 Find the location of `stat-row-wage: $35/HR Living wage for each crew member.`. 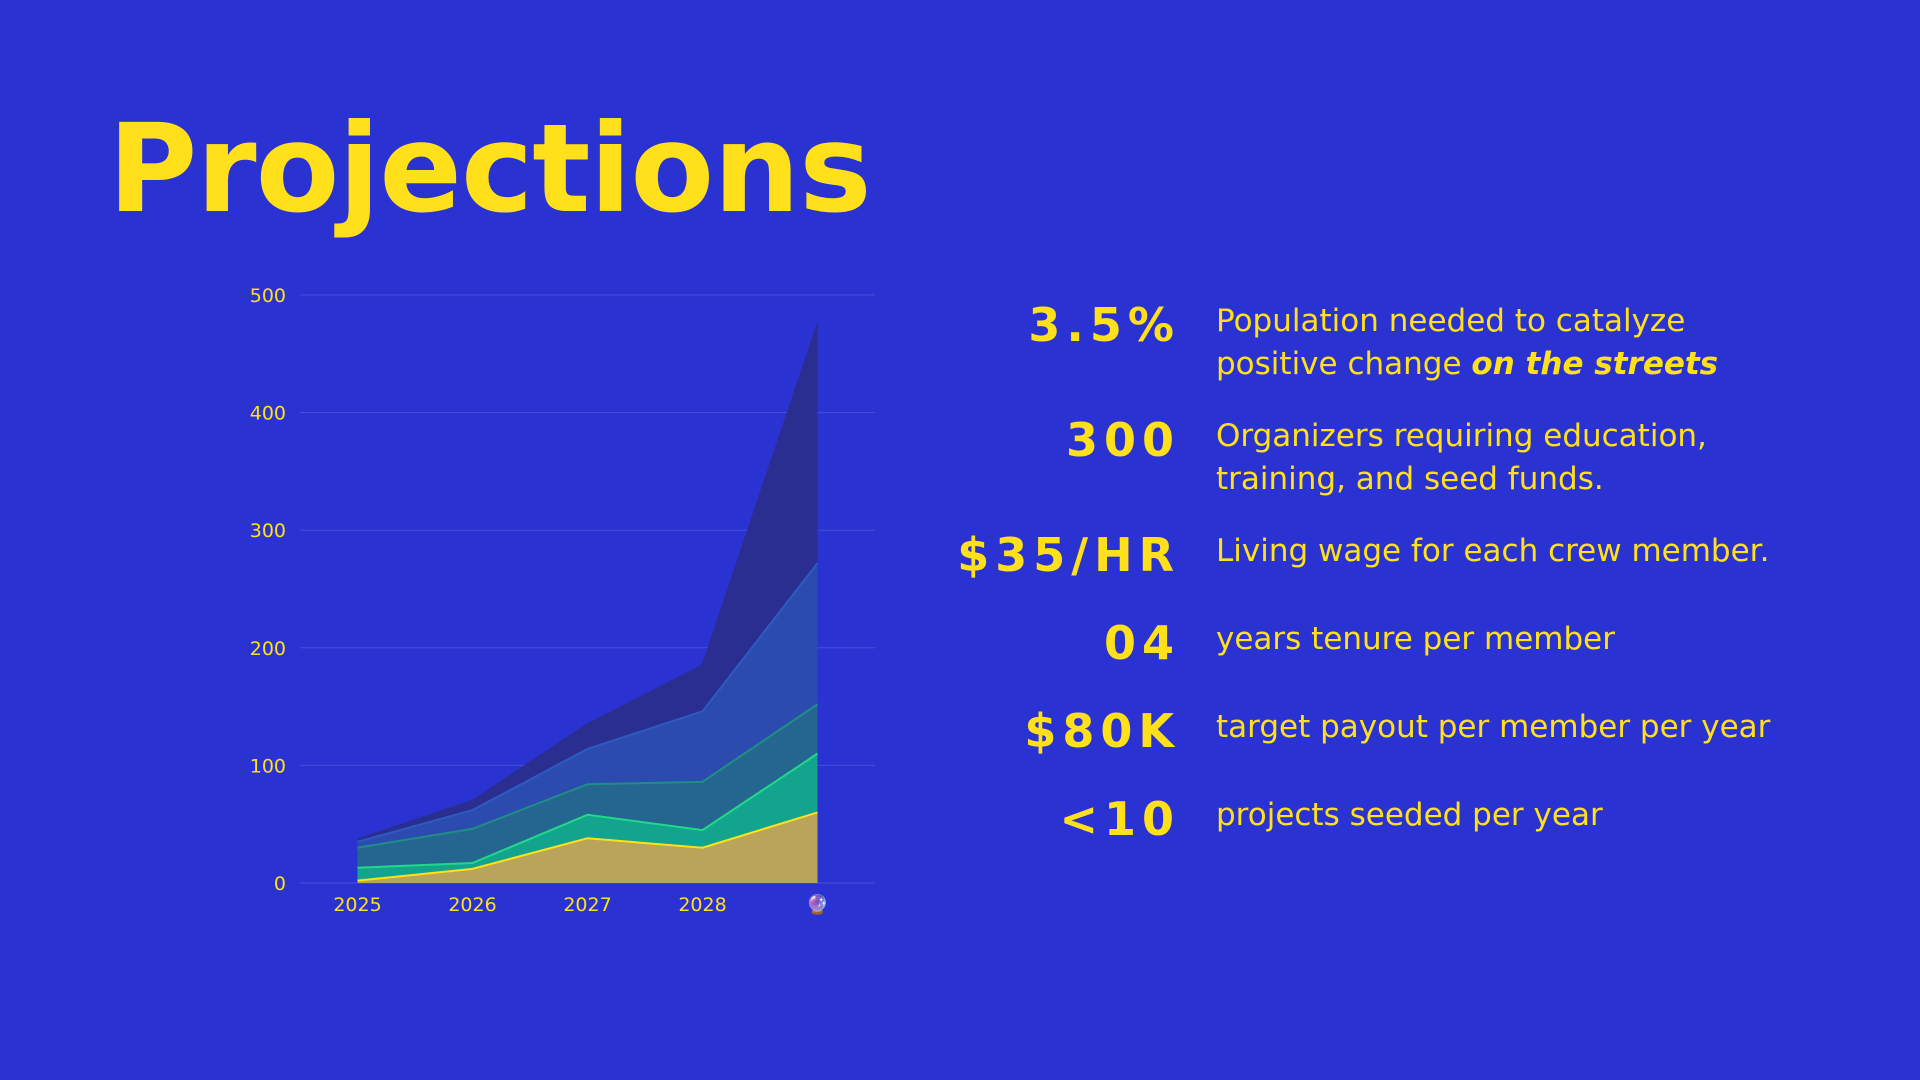

stat-row-wage: $35/HR Living wage for each crew member. is located at coordinates (1410, 555).